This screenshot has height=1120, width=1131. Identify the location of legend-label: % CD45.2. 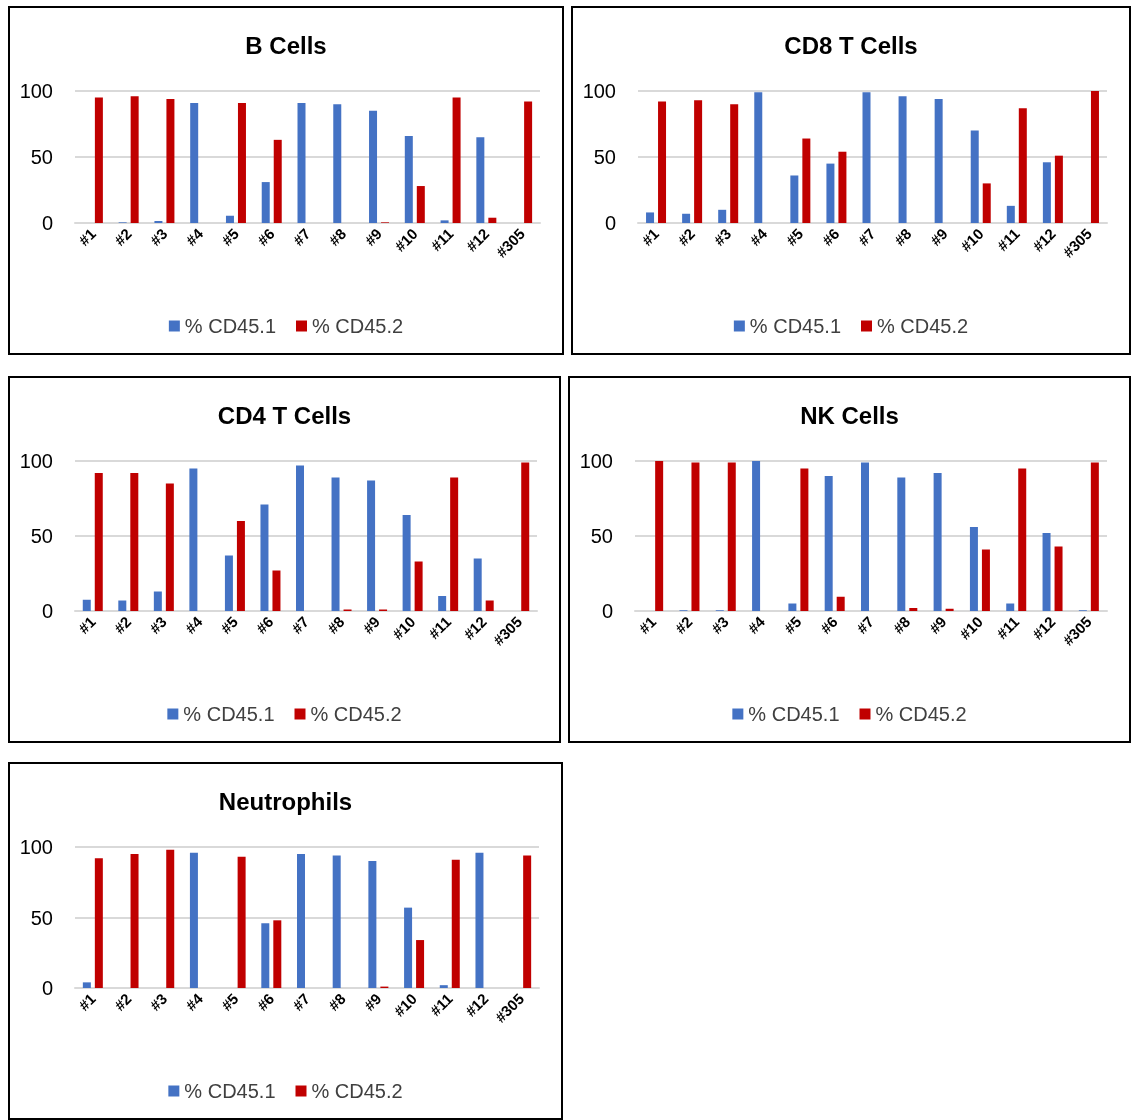
(357, 1091).